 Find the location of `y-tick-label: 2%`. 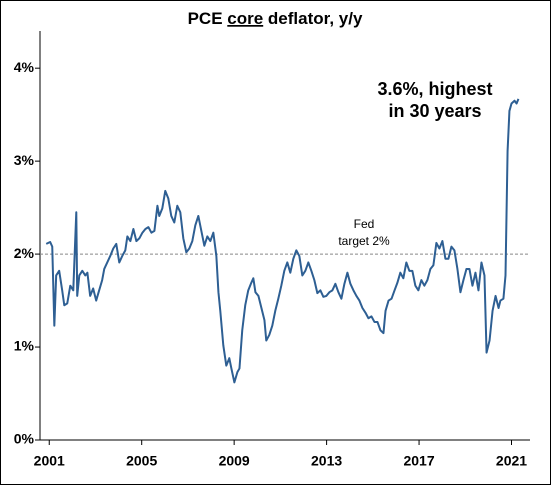

y-tick-label: 2% is located at coordinates (24, 253).